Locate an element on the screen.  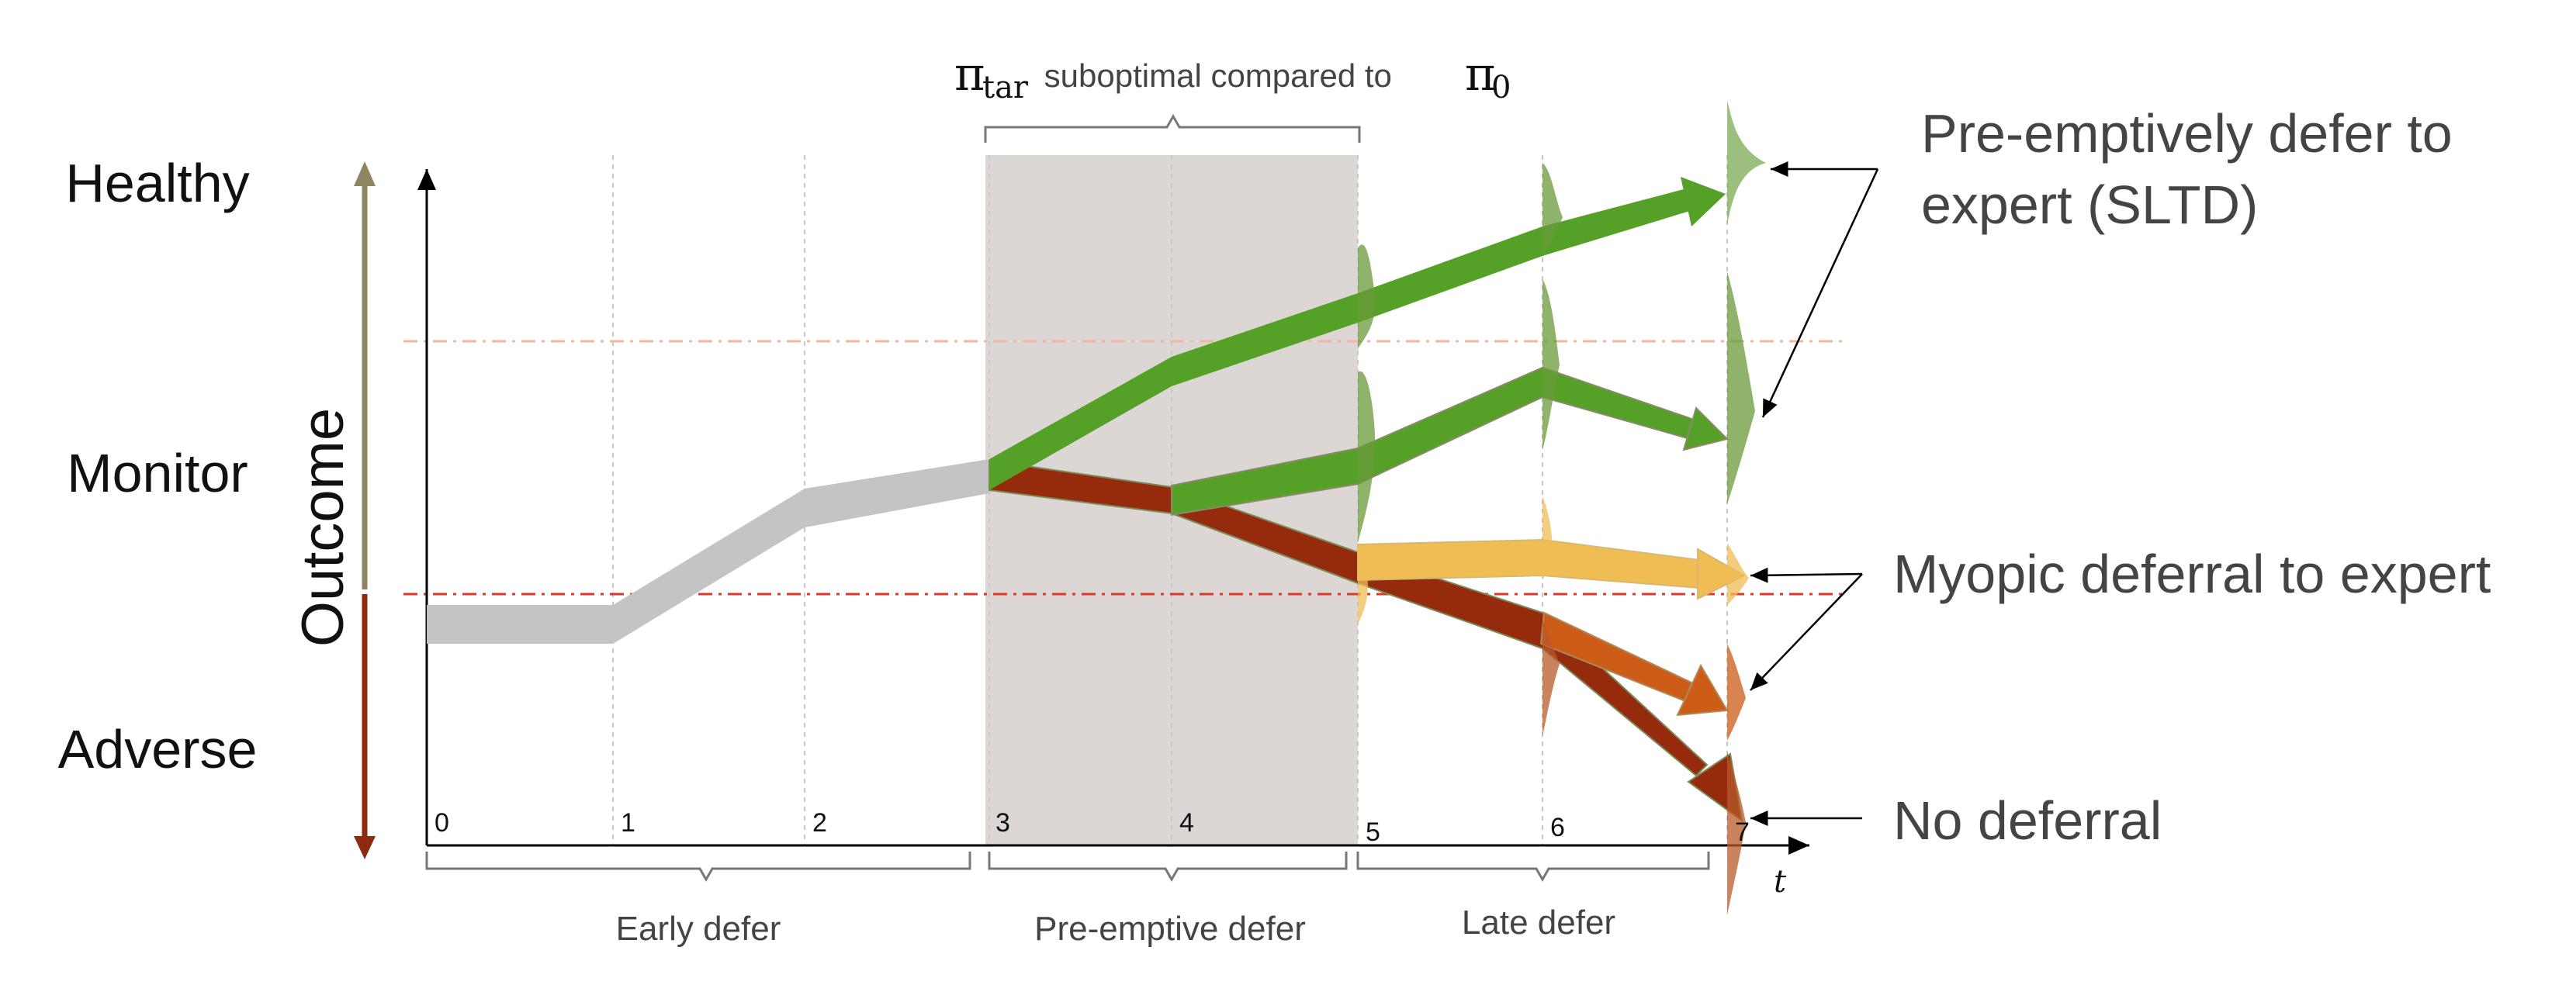
late-deferral-trajectory is located at coordinates (1634, 664).